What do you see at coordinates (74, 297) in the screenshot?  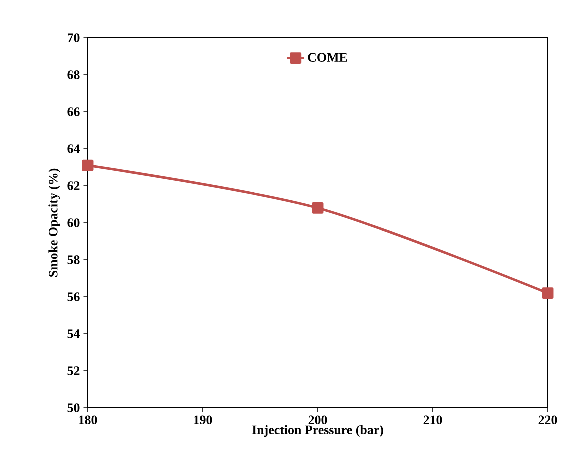 I see `y-tick-label: 56` at bounding box center [74, 297].